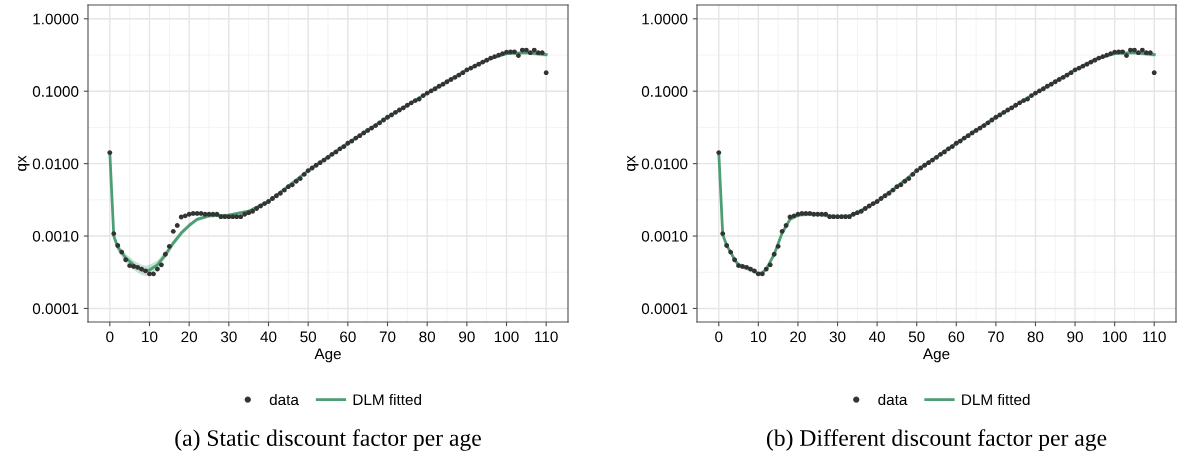 The width and height of the screenshot is (1179, 461). What do you see at coordinates (936, 440) in the screenshot?
I see `text: (b) Different discount factor per age` at bounding box center [936, 440].